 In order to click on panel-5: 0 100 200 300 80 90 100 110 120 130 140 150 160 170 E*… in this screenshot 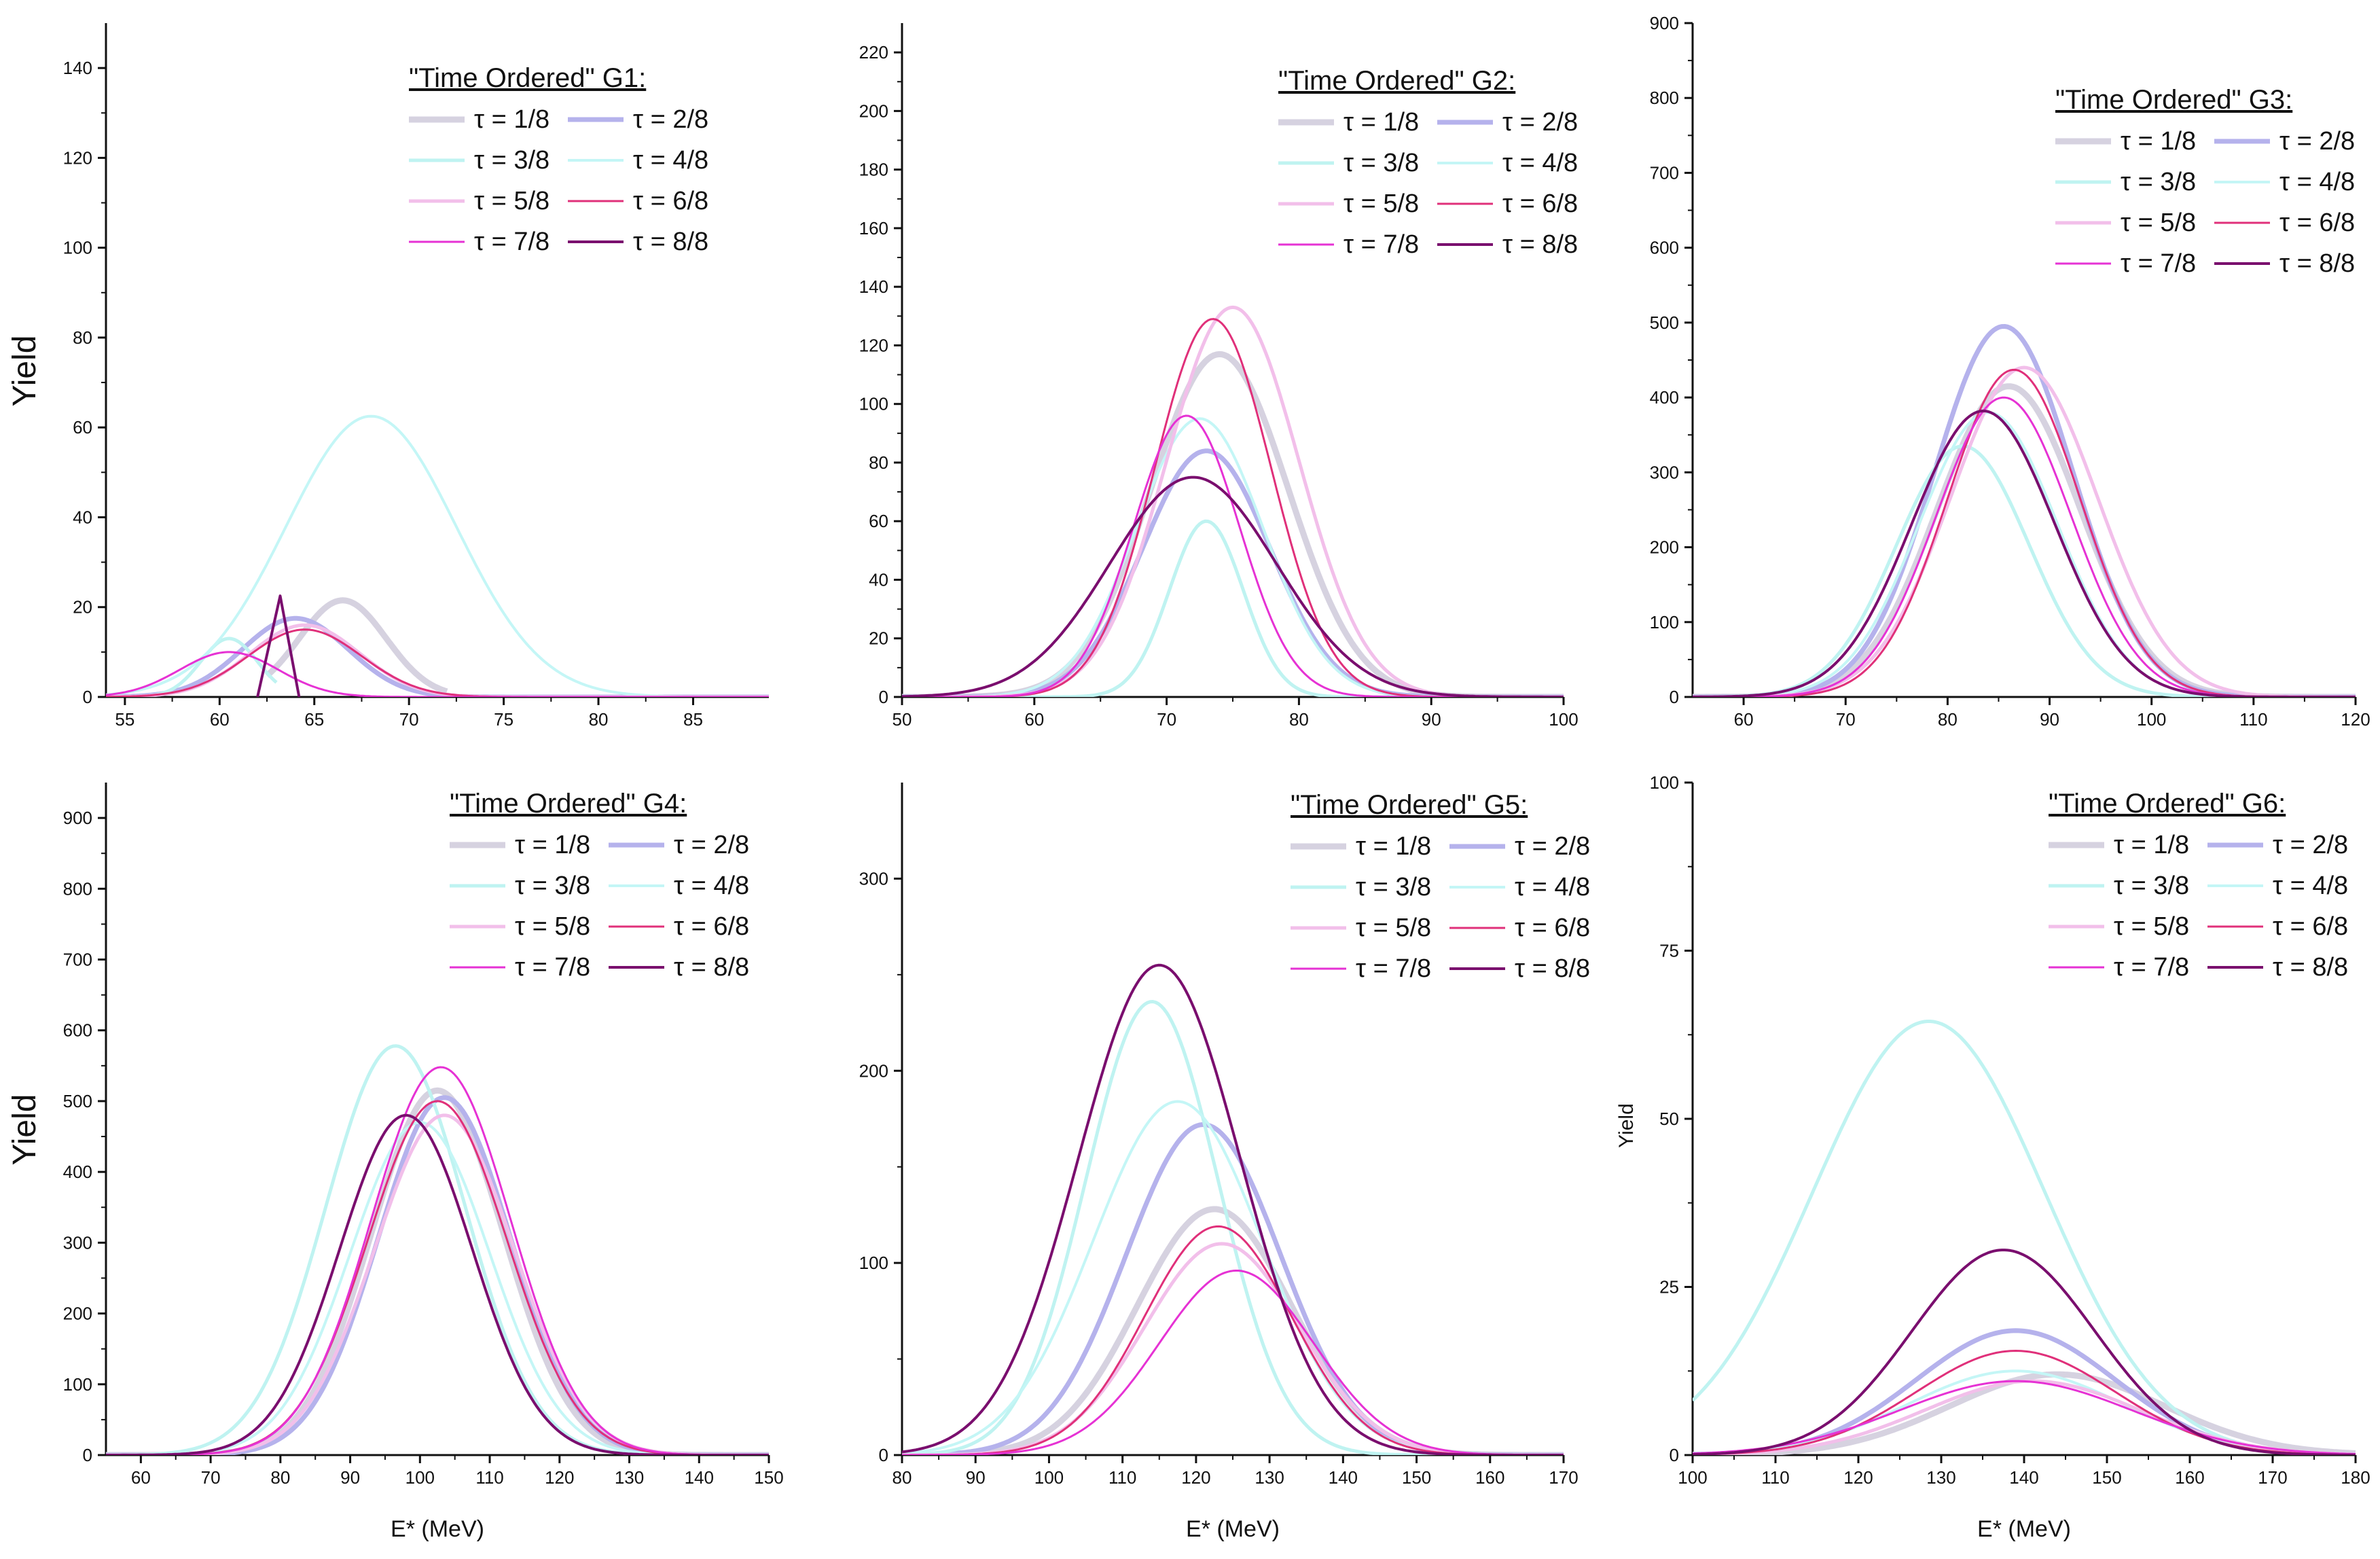, I will do `click(1224, 1162)`.